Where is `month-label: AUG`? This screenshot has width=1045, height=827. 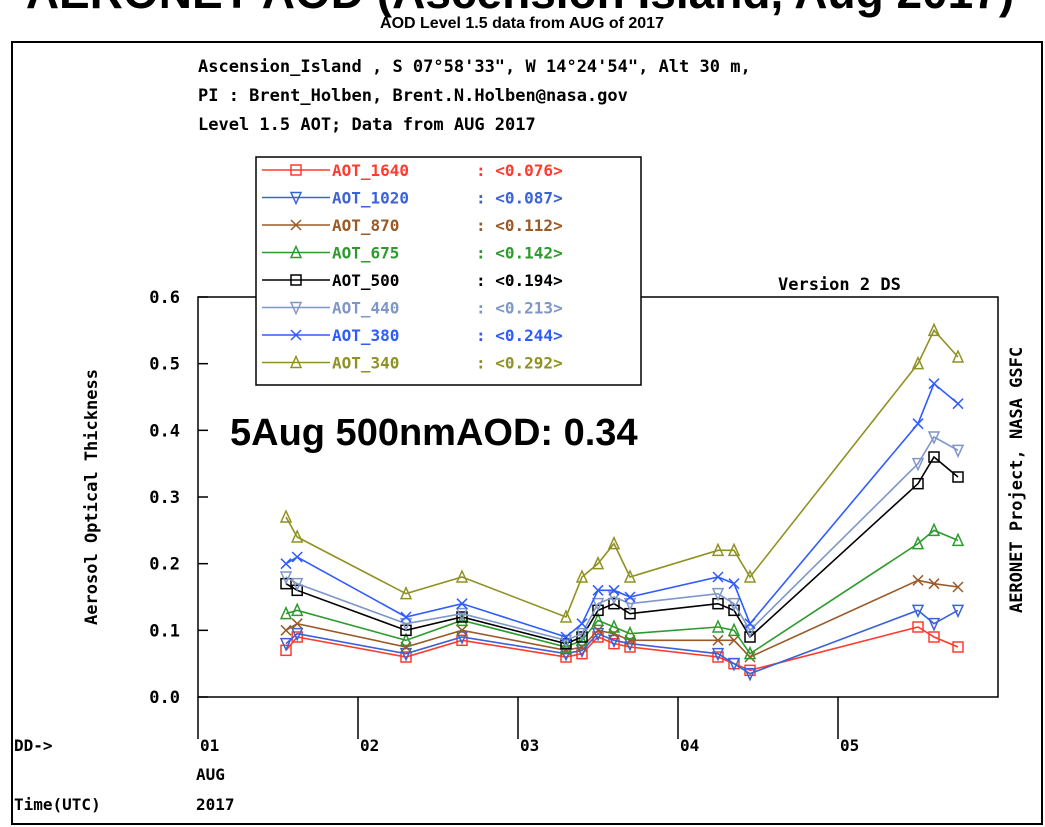 month-label: AUG is located at coordinates (210, 774).